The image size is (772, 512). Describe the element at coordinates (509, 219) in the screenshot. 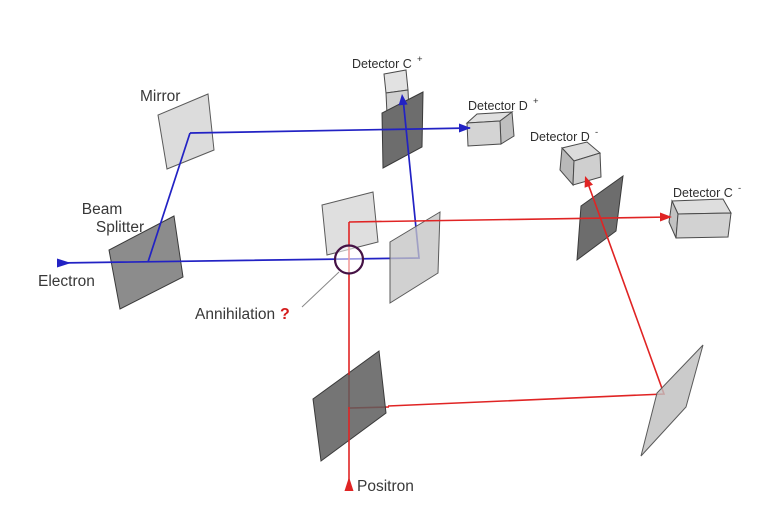

I see `positron-path-to-c-minus` at that location.